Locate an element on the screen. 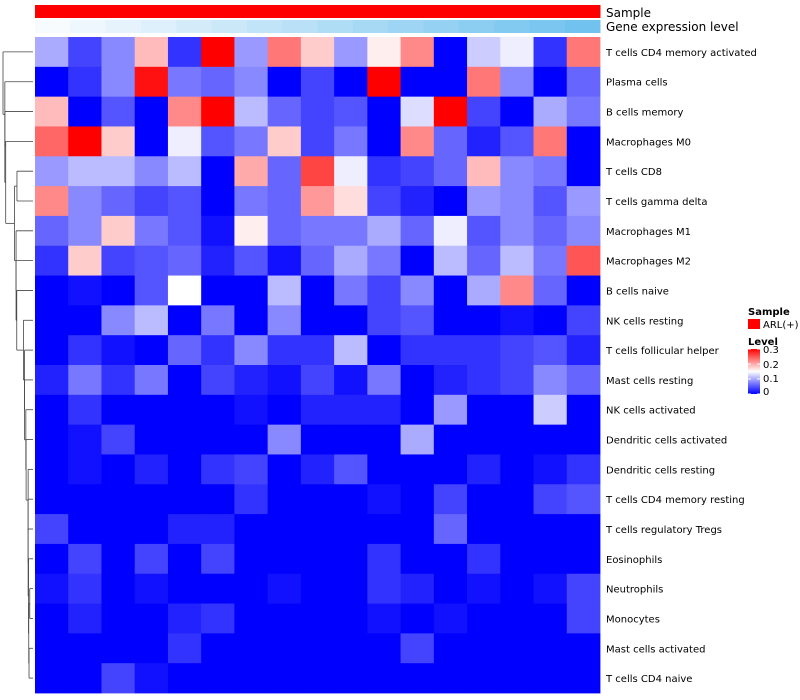 The height and width of the screenshot is (700, 800). row-label: B cells memory is located at coordinates (644, 113).